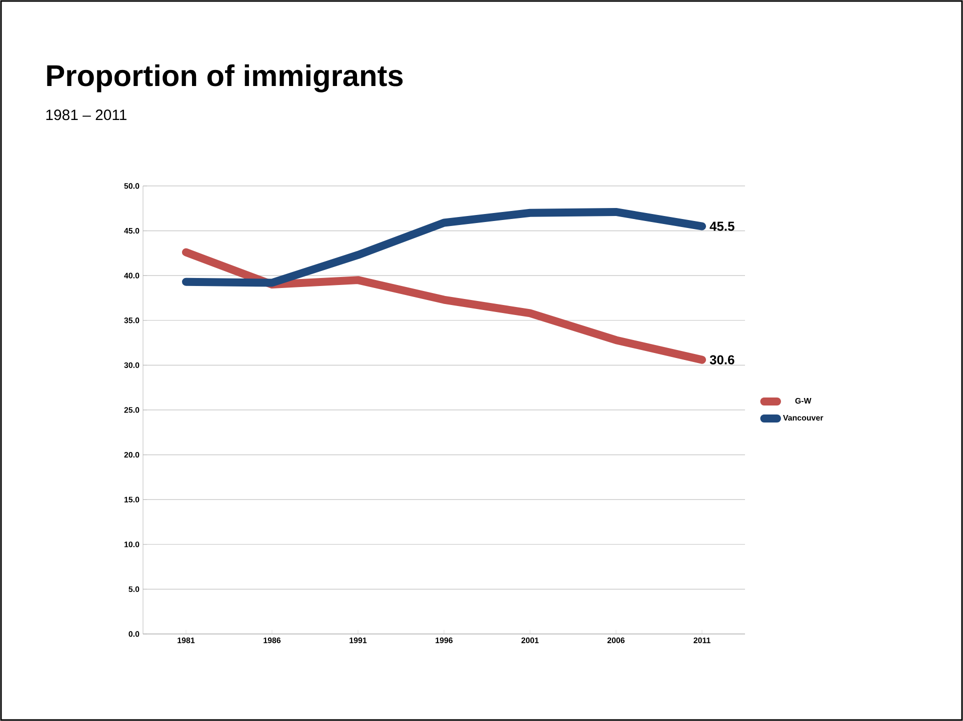  Describe the element at coordinates (225, 78) in the screenshot. I see `chart-title: Proportion of immigrants` at that location.